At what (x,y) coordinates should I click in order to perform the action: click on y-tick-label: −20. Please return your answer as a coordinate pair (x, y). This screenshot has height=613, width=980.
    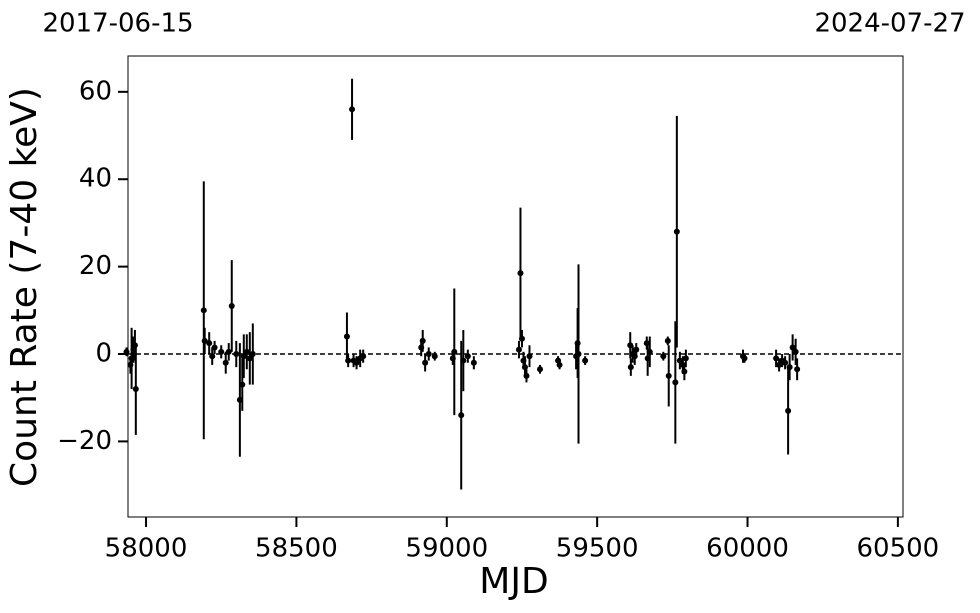
    Looking at the image, I should click on (84, 441).